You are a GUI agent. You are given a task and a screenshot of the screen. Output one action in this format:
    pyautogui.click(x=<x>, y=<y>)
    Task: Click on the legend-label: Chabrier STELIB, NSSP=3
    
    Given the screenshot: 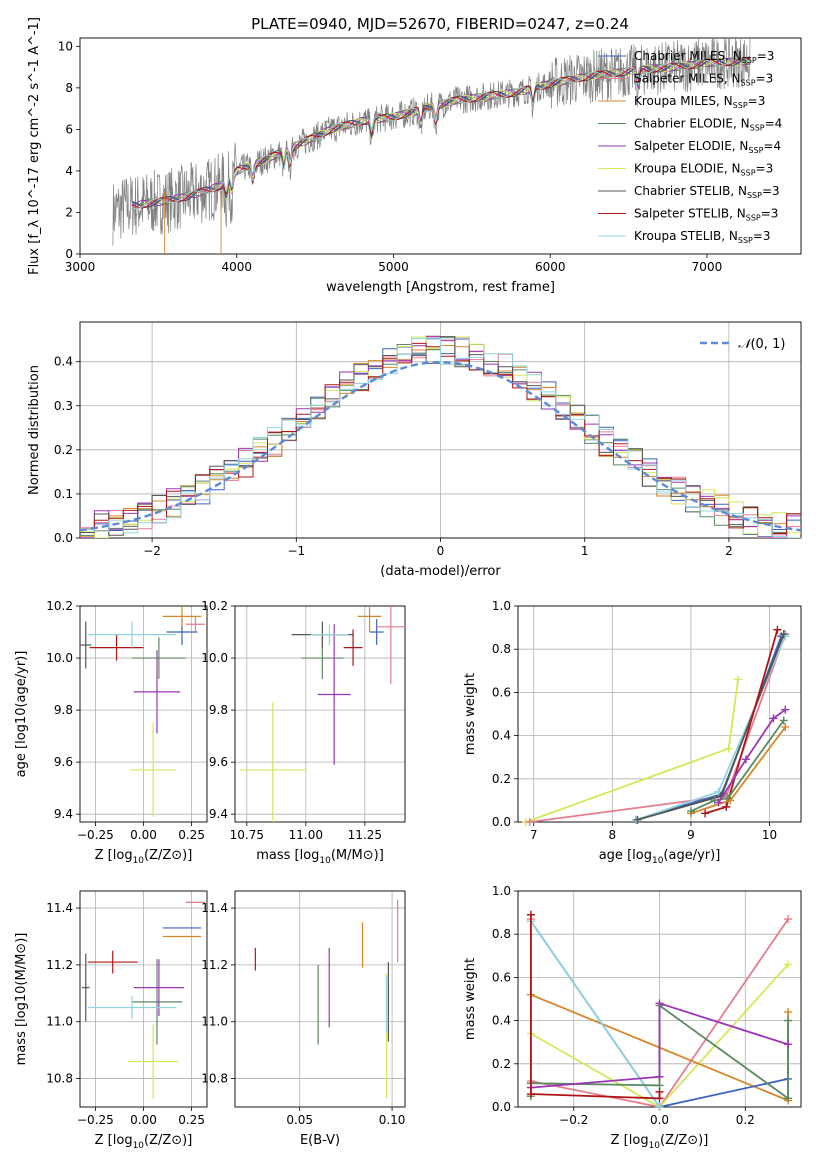 What is the action you would take?
    pyautogui.click(x=707, y=192)
    